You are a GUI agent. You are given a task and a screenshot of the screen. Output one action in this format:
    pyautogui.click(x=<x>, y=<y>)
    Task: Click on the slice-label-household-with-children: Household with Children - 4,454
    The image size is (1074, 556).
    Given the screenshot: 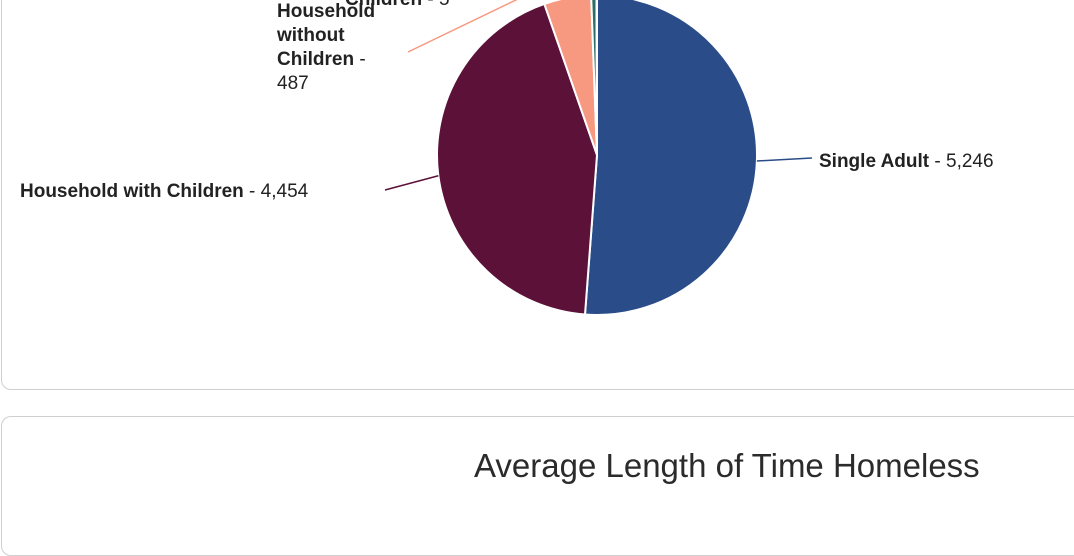 What is the action you would take?
    pyautogui.click(x=164, y=192)
    